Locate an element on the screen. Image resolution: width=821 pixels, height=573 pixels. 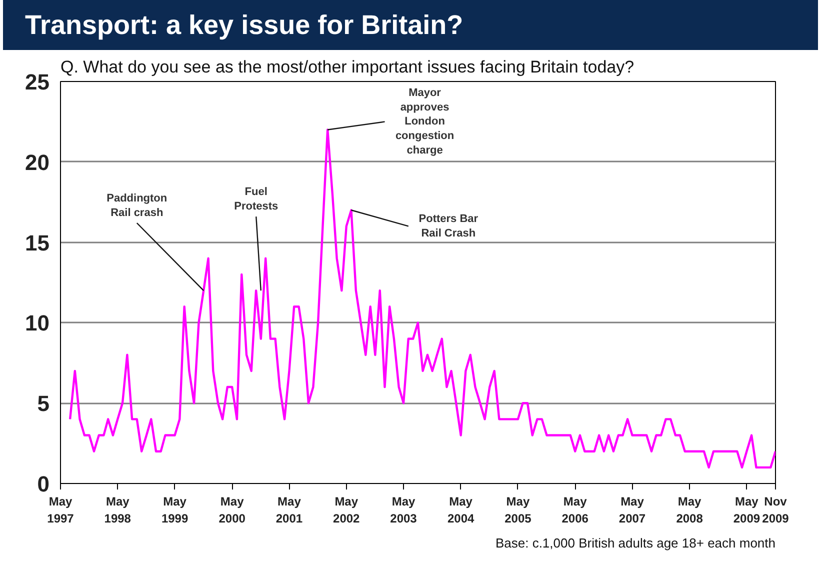
y-tick-label: 20 is located at coordinates (37, 162).